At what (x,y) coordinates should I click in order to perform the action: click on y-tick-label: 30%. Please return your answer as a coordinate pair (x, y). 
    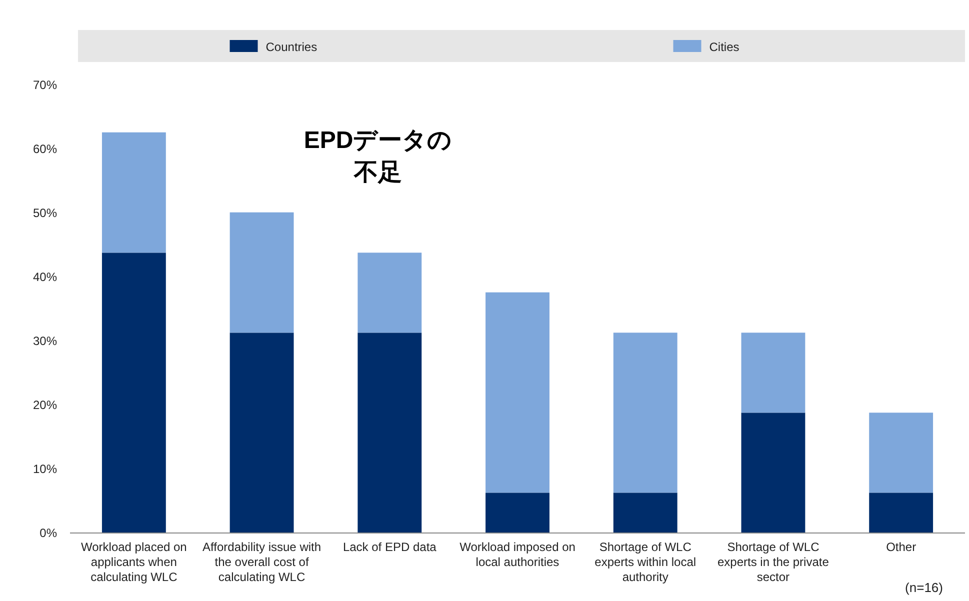
    Looking at the image, I should click on (45, 341).